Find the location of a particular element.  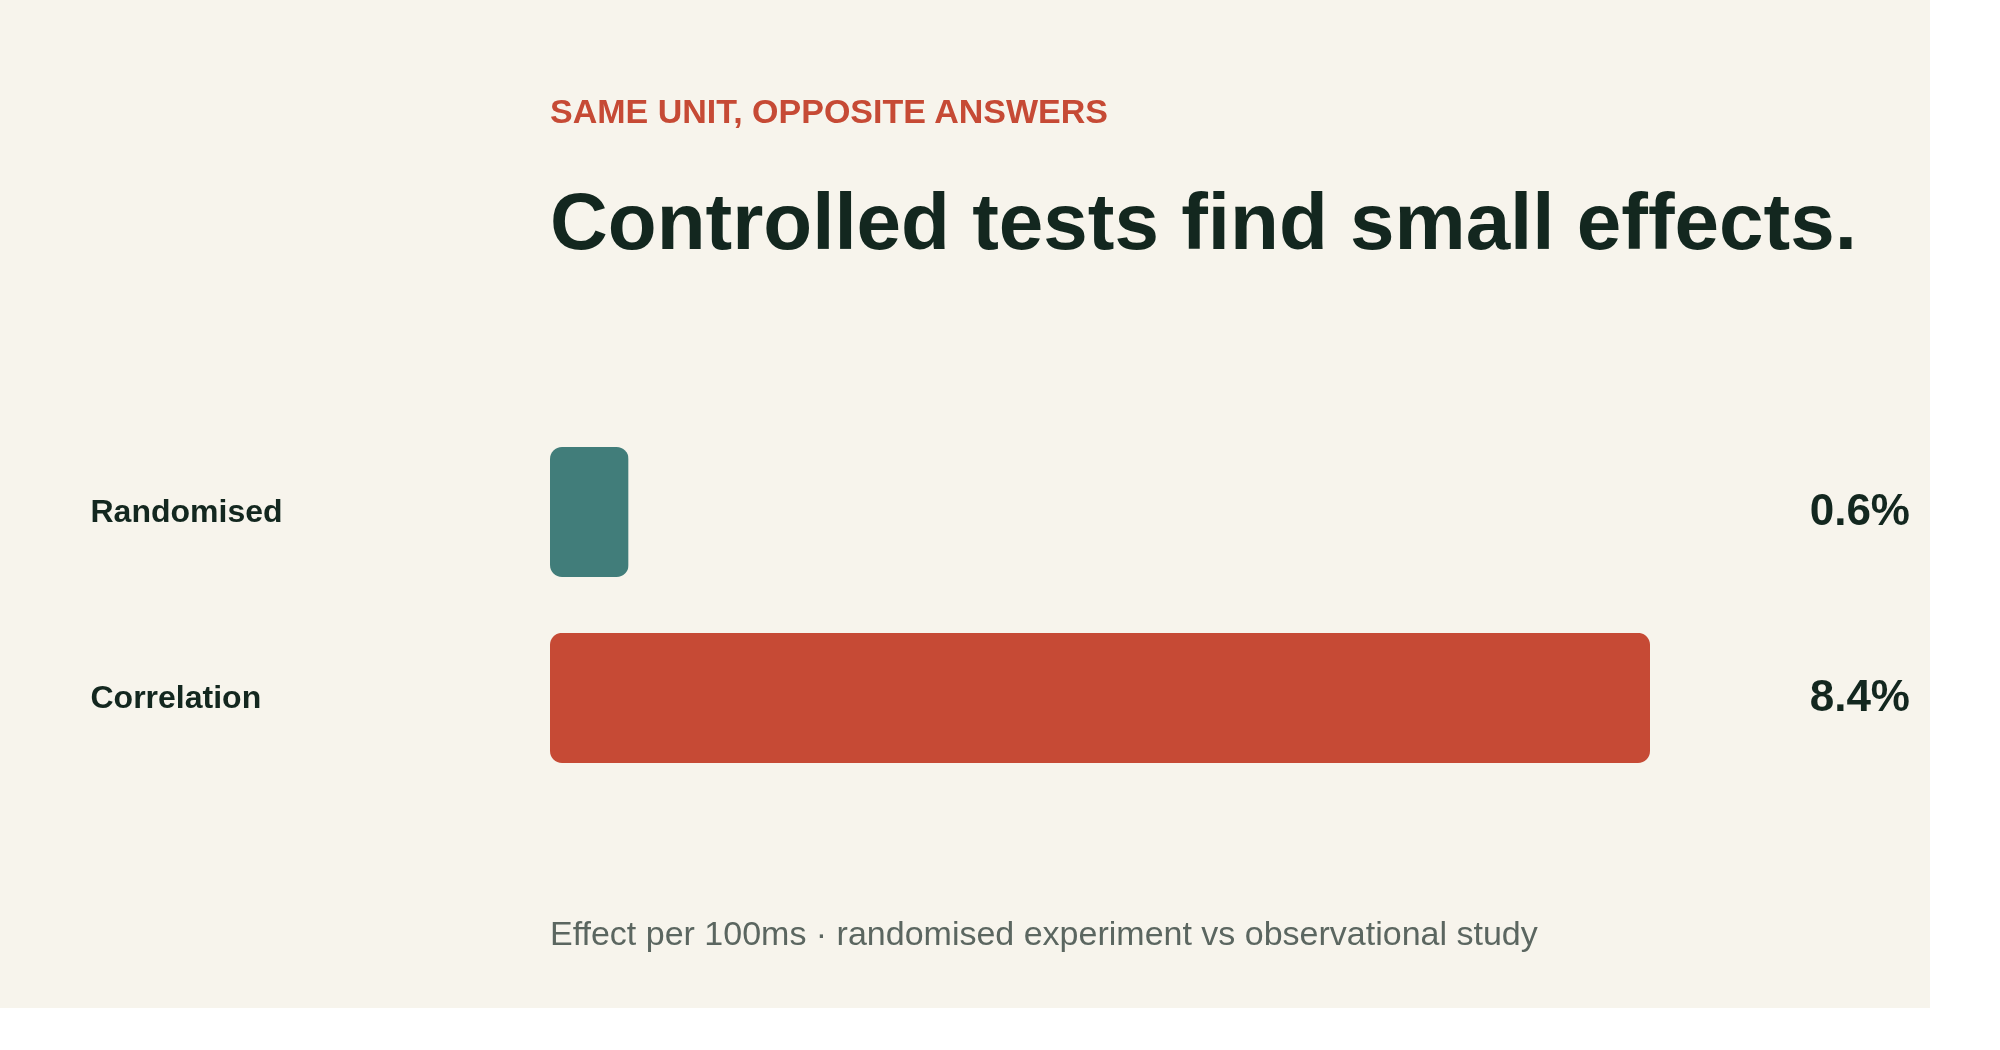

chart-subtitle: SAME UNIT, OPPOSITE ANSWERS is located at coordinates (829, 111).